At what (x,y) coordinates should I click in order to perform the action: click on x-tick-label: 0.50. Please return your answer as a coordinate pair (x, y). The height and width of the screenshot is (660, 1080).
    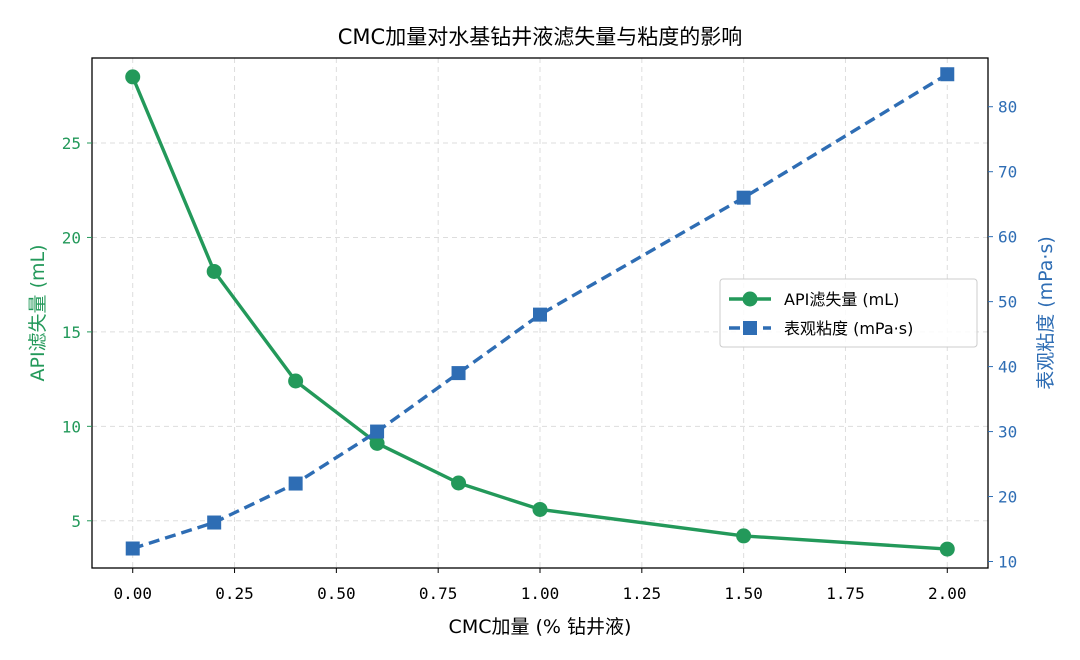
    Looking at the image, I should click on (336, 593).